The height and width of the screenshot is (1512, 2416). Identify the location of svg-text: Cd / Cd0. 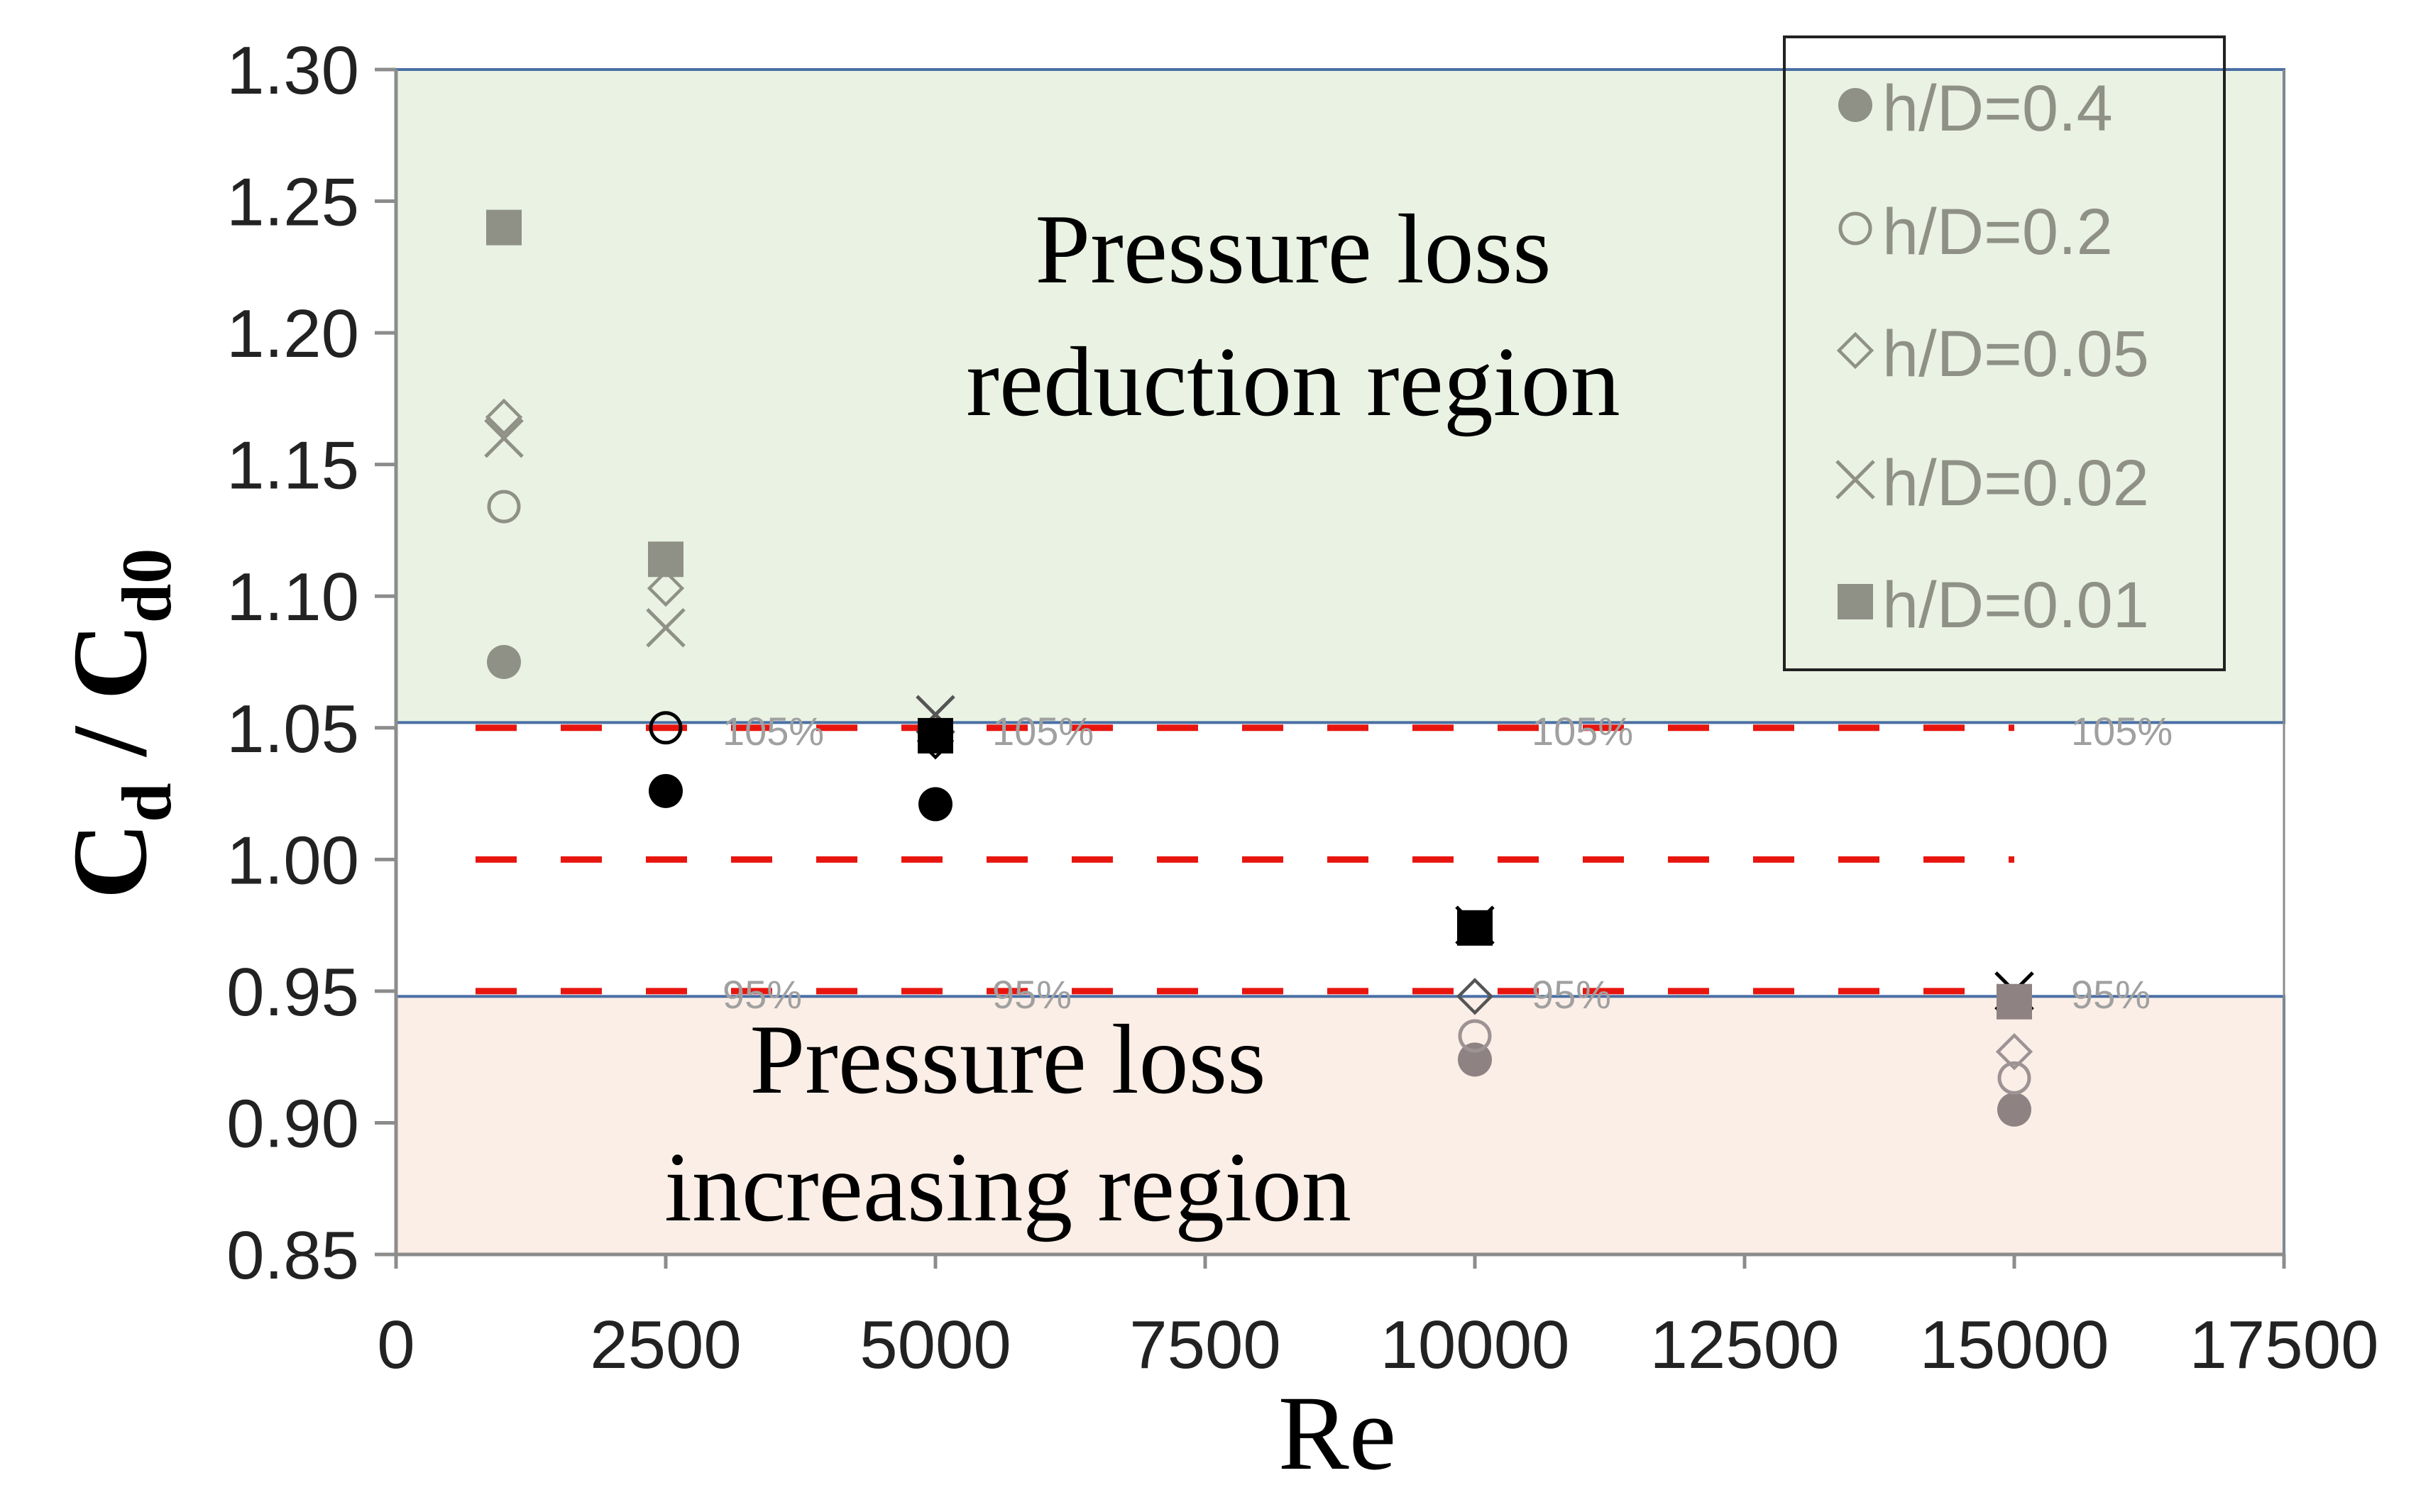
(118, 724).